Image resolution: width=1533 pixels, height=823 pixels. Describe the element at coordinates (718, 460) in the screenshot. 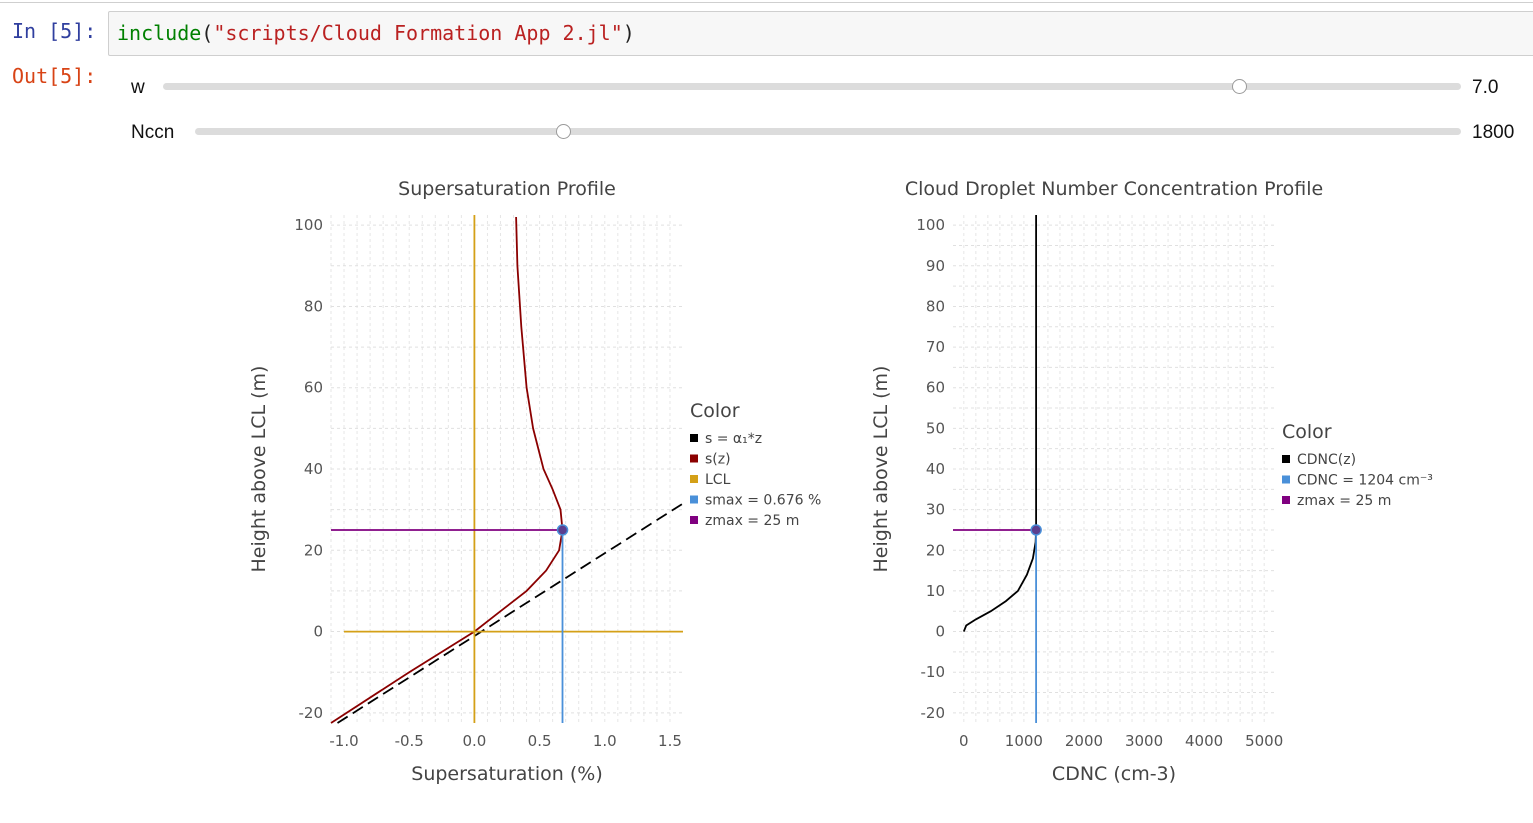

I see `legend-label: s(z)` at that location.